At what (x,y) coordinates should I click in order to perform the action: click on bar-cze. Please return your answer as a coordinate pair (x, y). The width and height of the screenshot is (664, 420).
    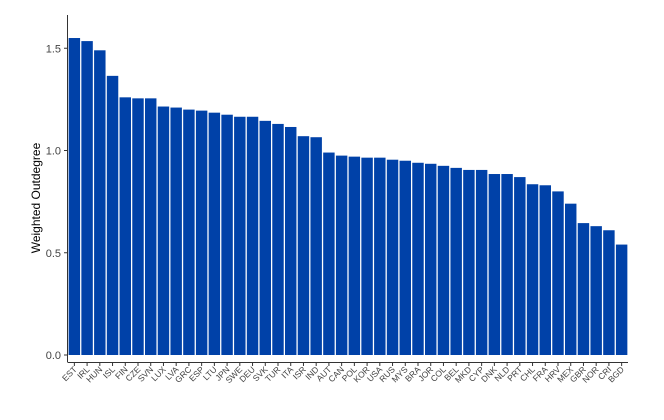
    Looking at the image, I should click on (138, 226).